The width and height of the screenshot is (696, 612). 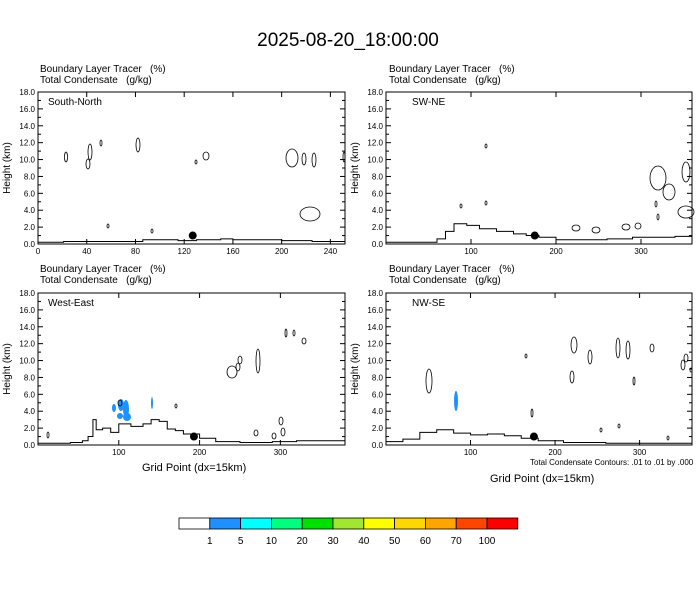 I want to click on header-condensate-label: Total Condensate (g/kg), so click(x=96, y=80).